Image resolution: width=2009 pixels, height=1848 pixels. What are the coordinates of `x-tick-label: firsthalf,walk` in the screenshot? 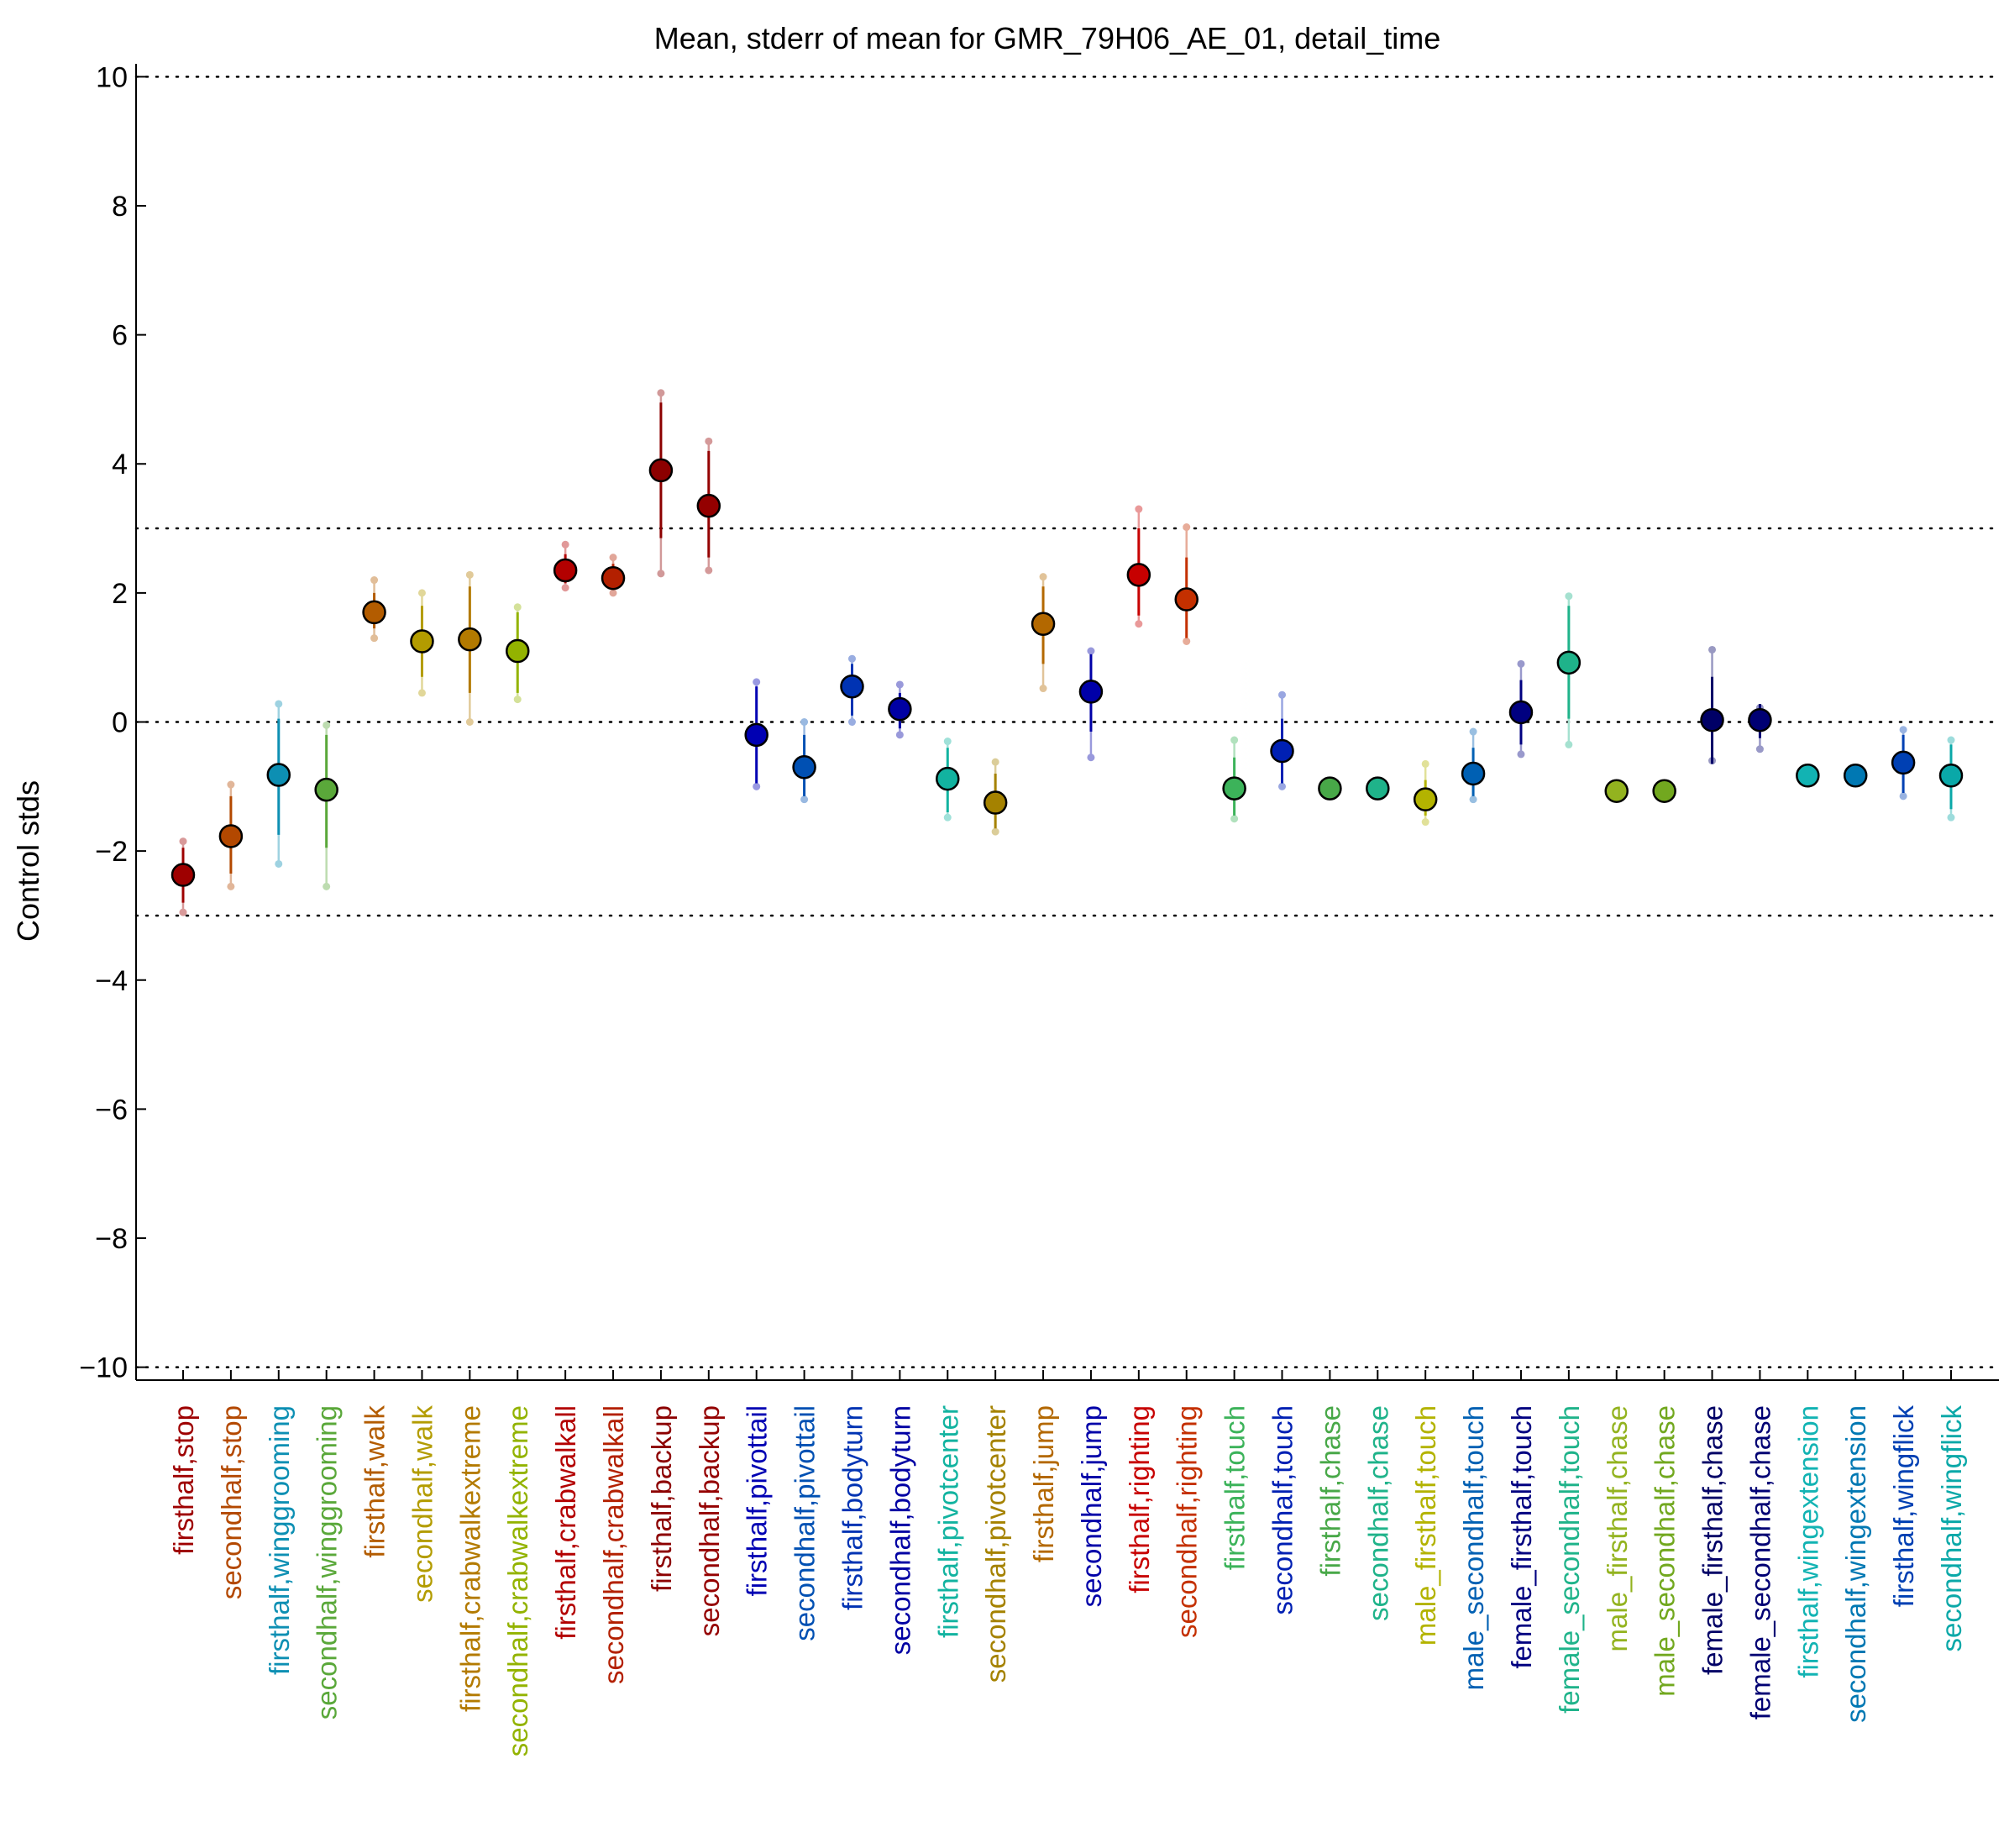 It's located at (375, 1481).